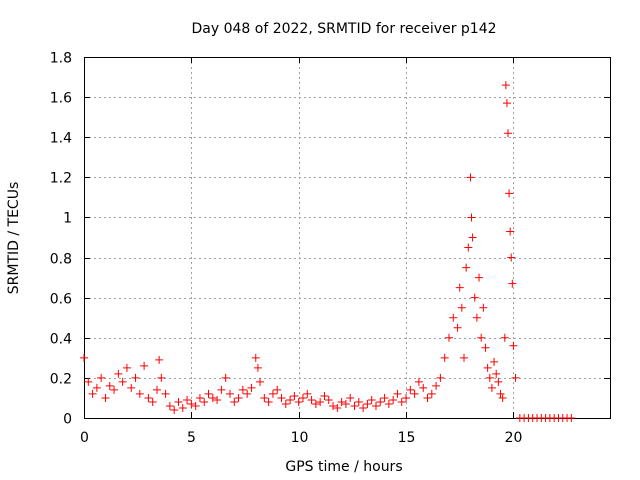  Describe the element at coordinates (61, 139) in the screenshot. I see `y-tick-label: 1.4` at that location.